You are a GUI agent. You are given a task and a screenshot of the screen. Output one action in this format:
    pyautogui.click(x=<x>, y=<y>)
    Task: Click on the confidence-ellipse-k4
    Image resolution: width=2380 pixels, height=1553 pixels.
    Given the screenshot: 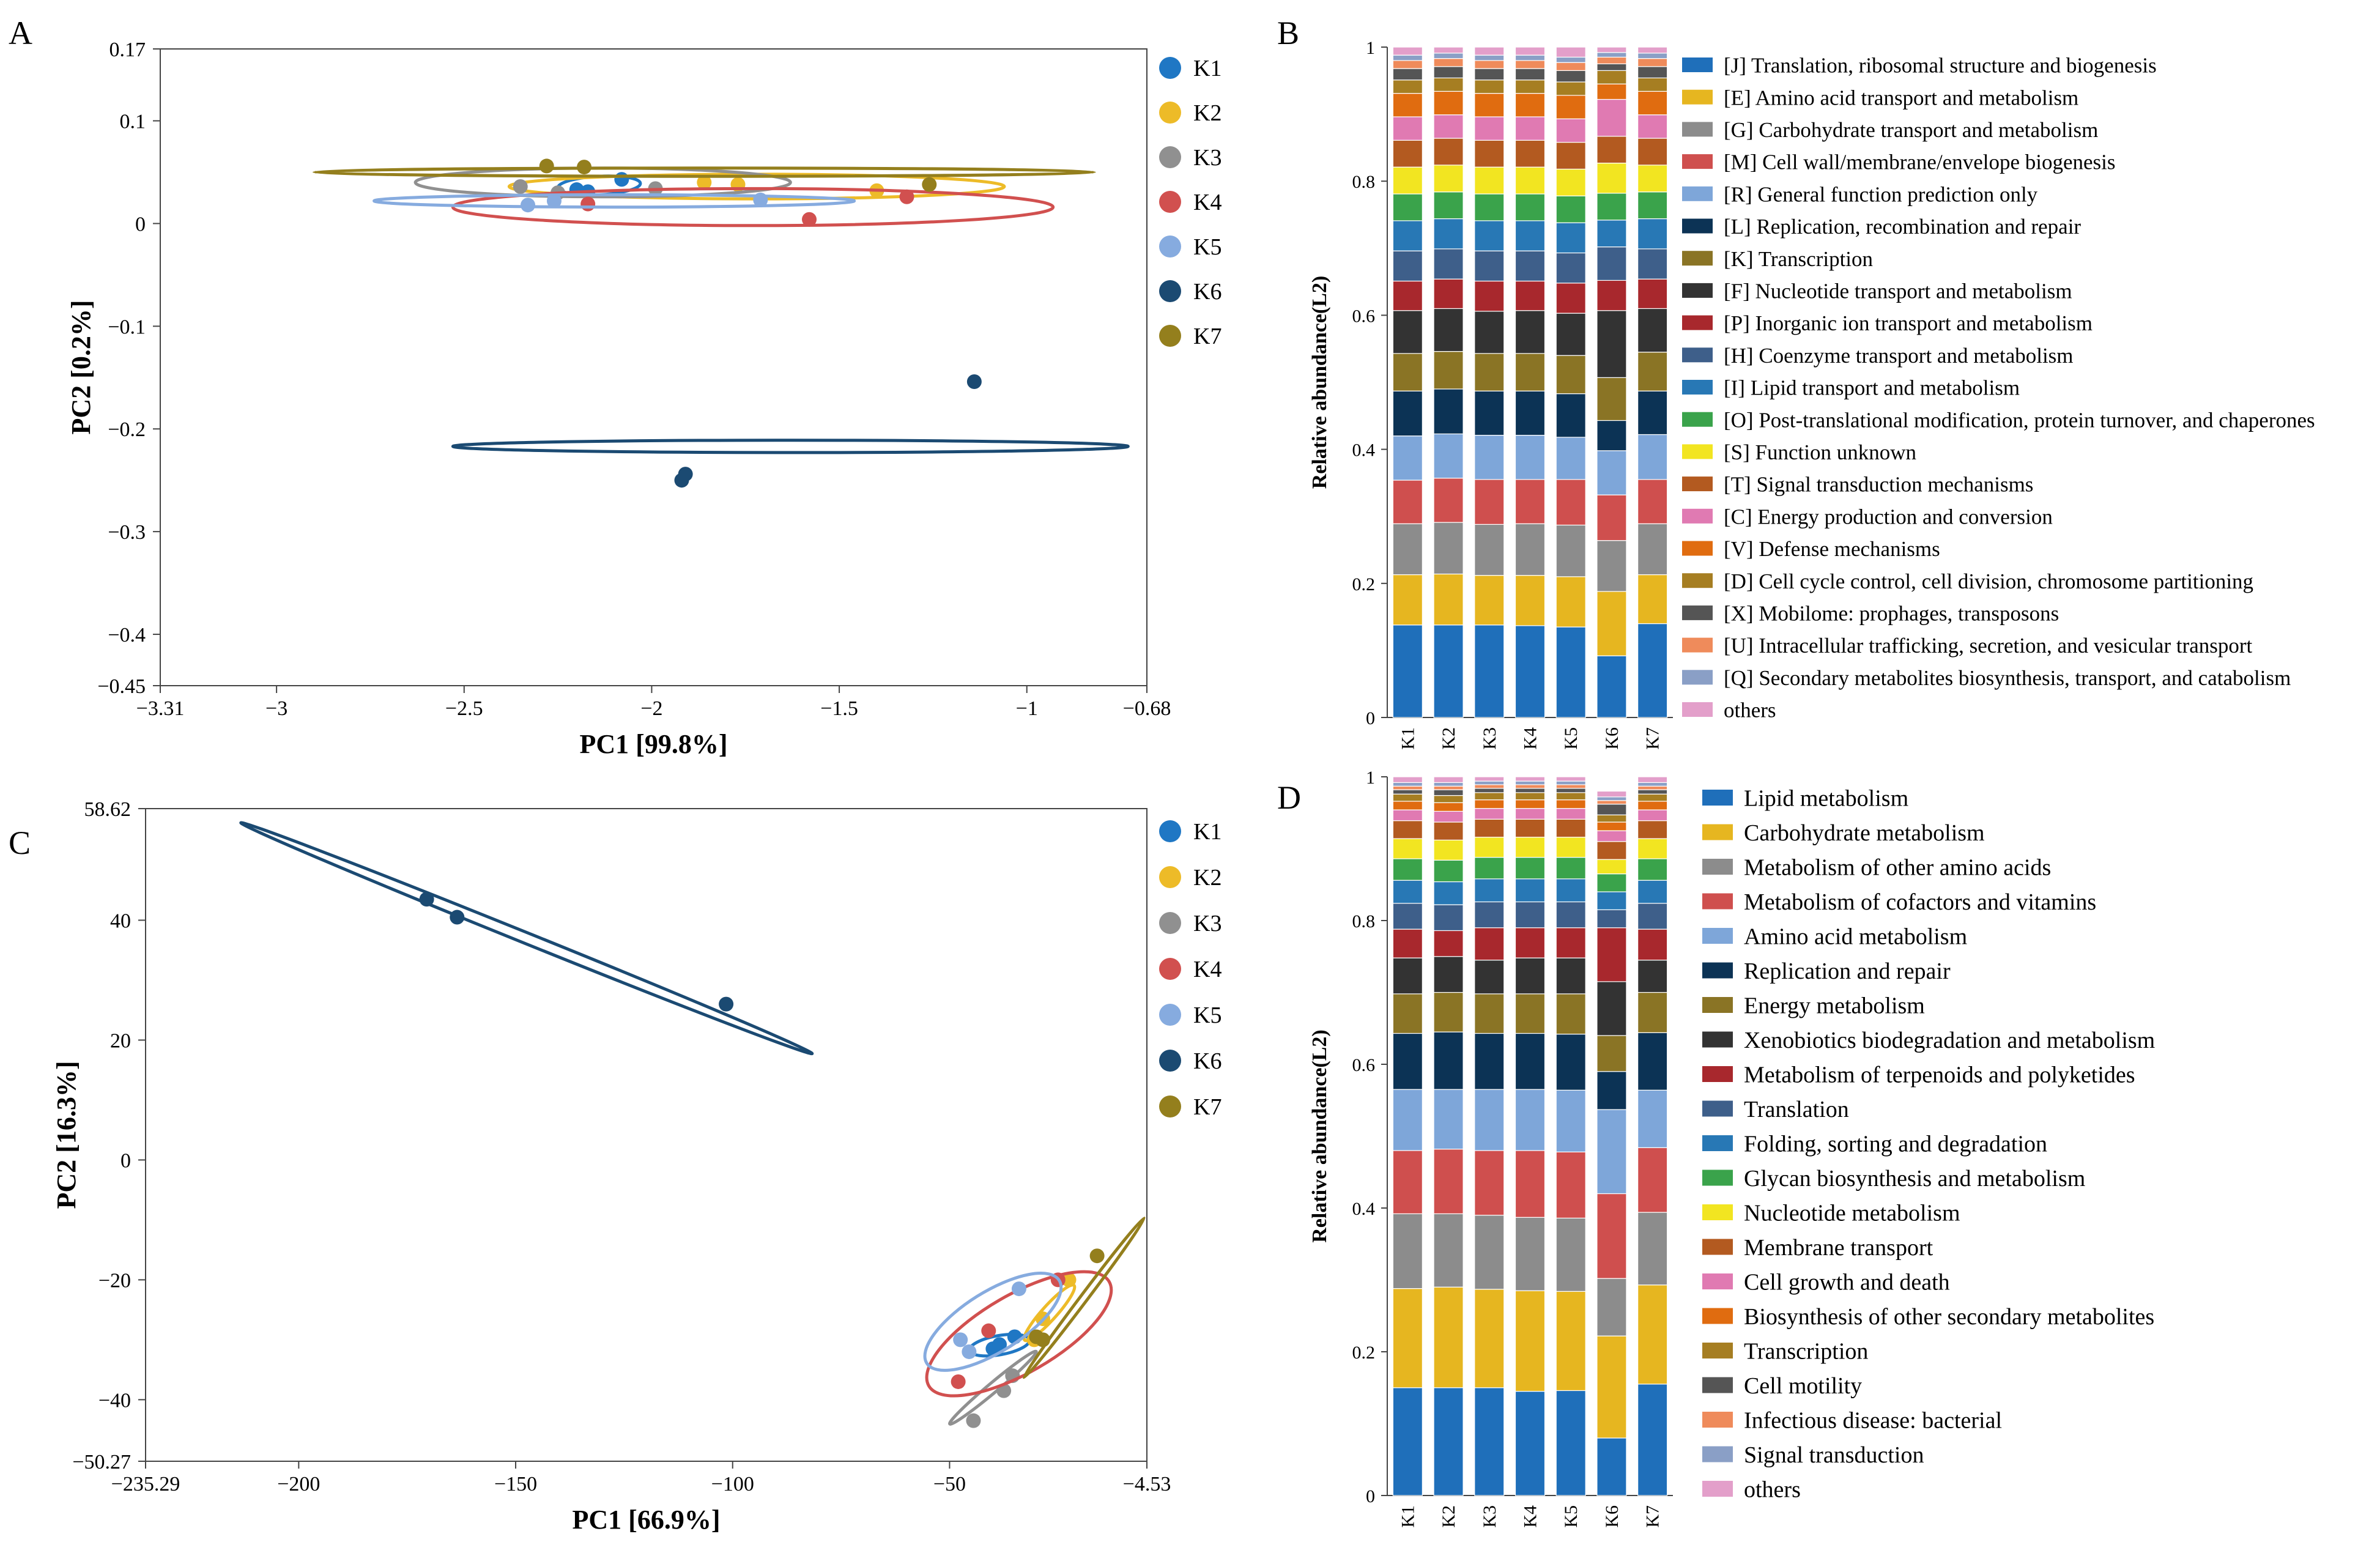 What is the action you would take?
    pyautogui.click(x=753, y=207)
    